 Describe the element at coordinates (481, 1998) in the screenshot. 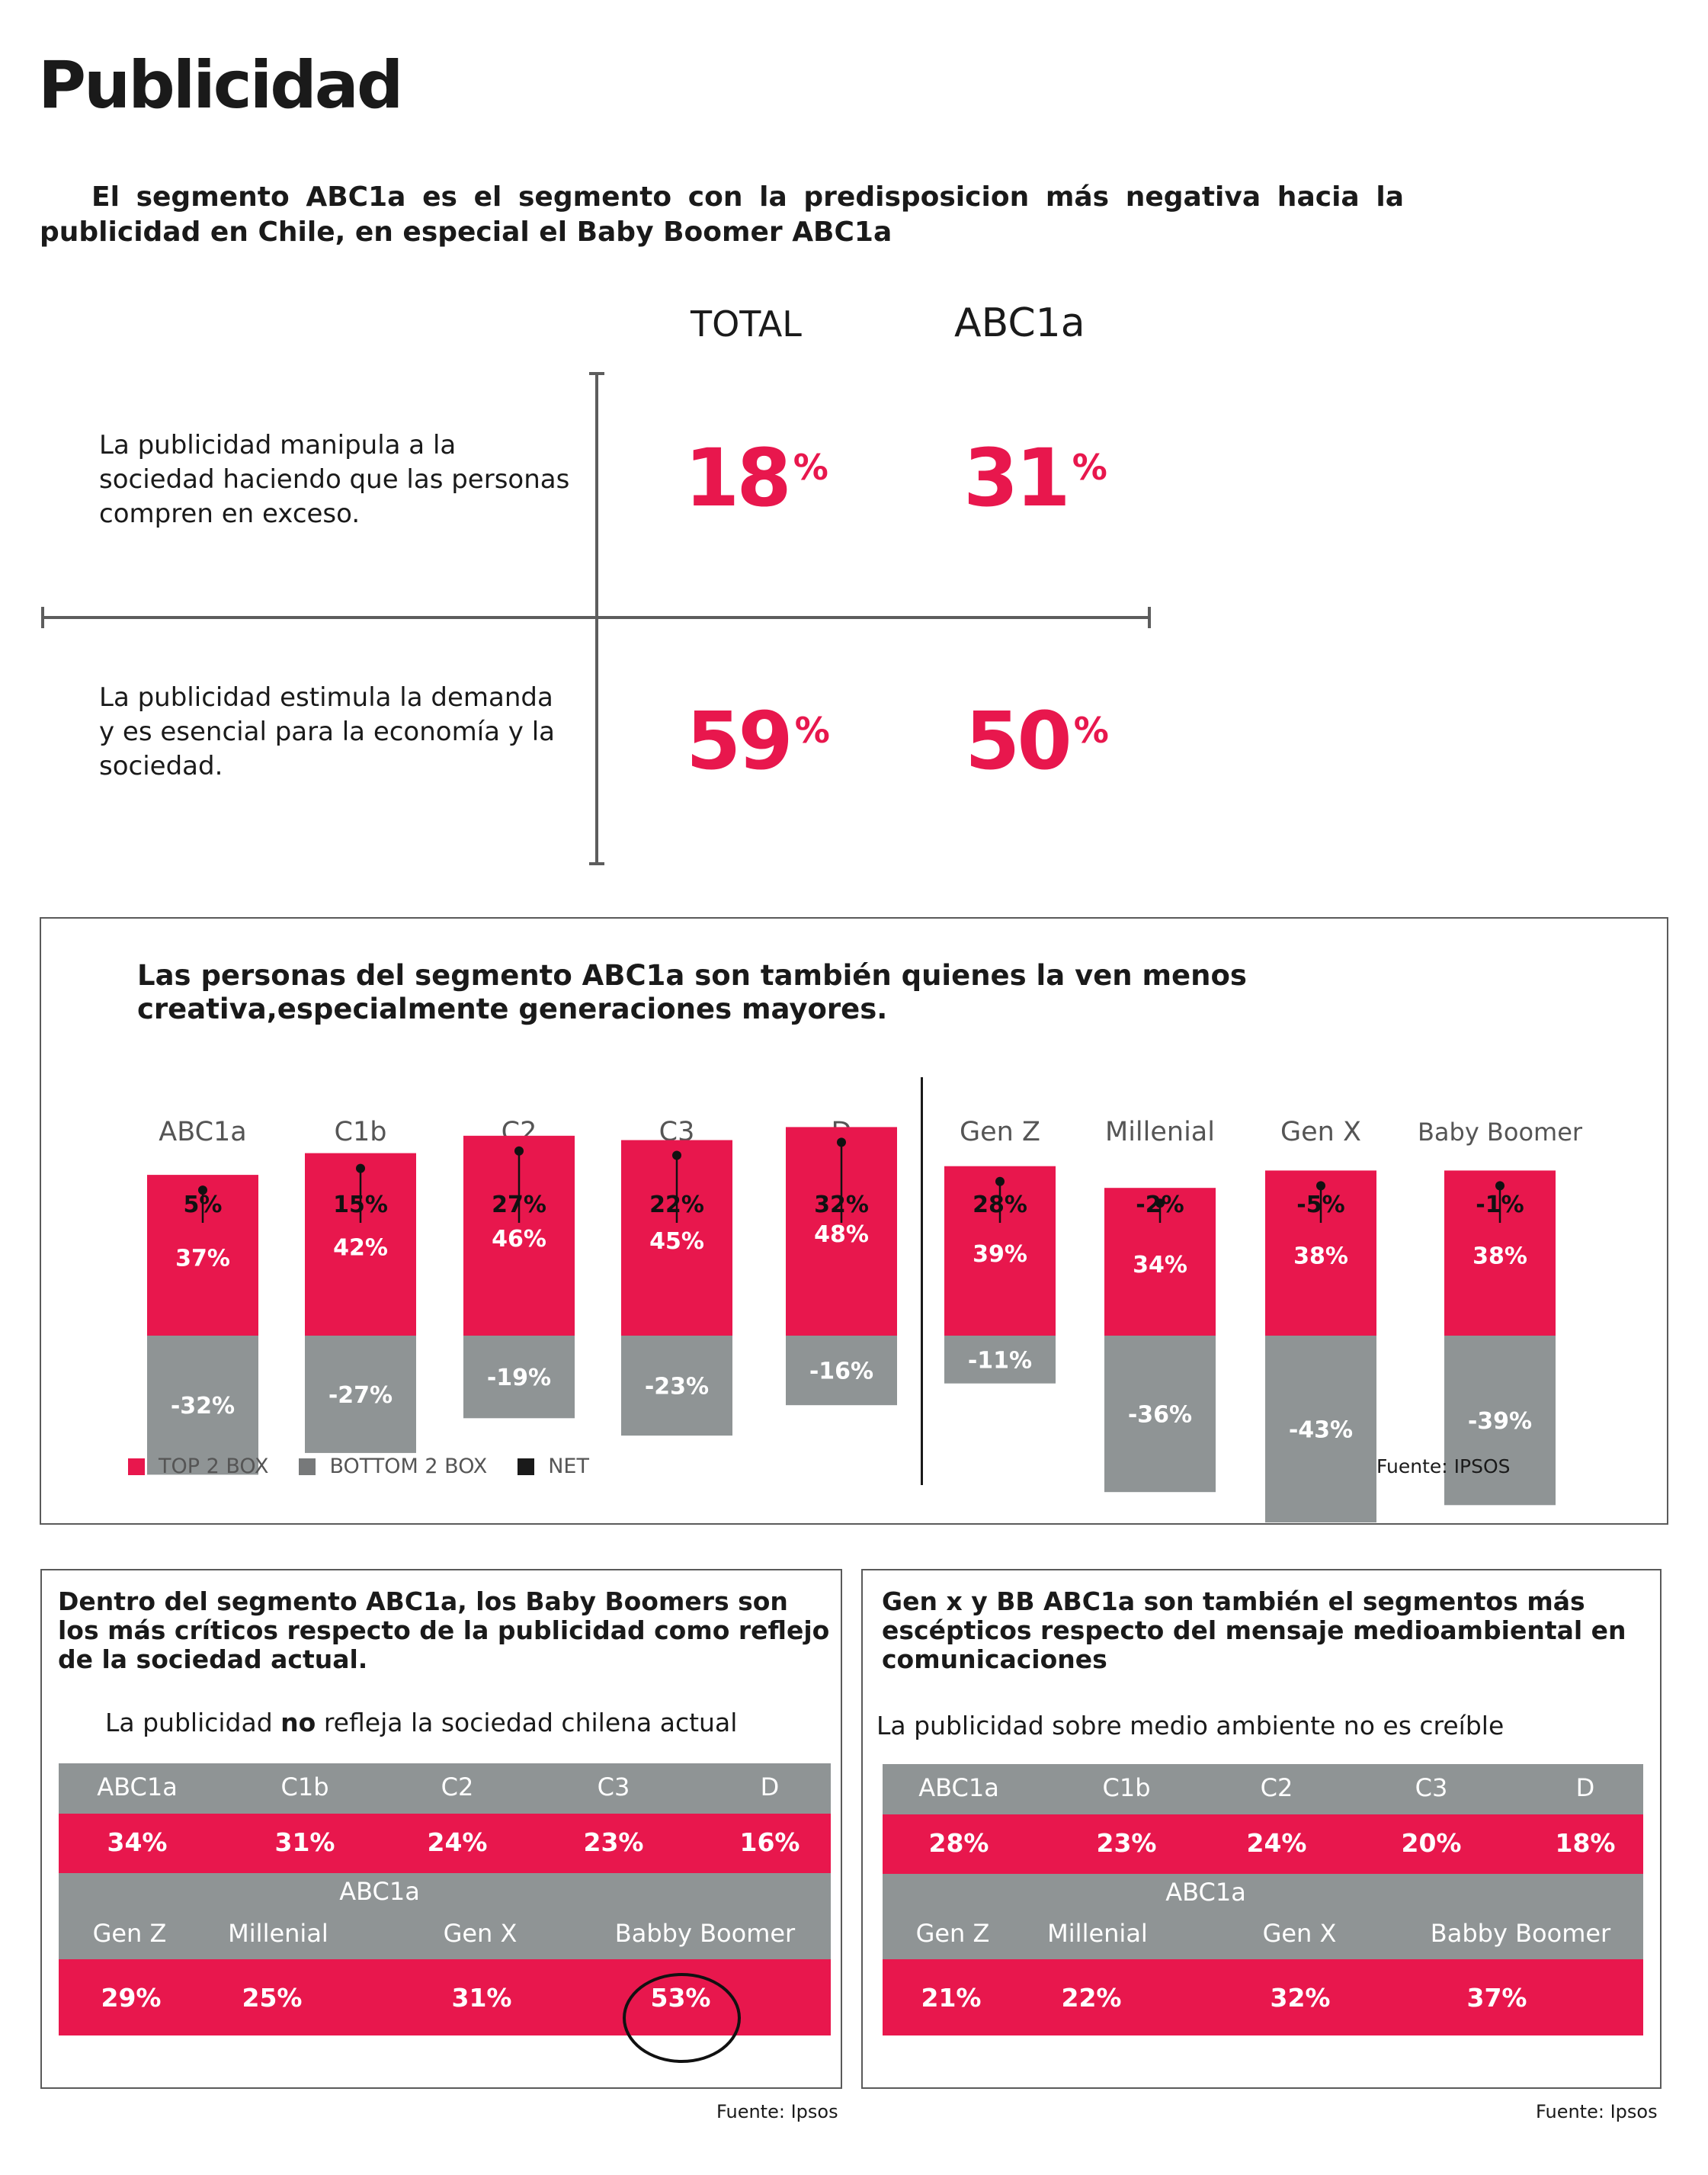

I see `generation-value: 31%` at that location.